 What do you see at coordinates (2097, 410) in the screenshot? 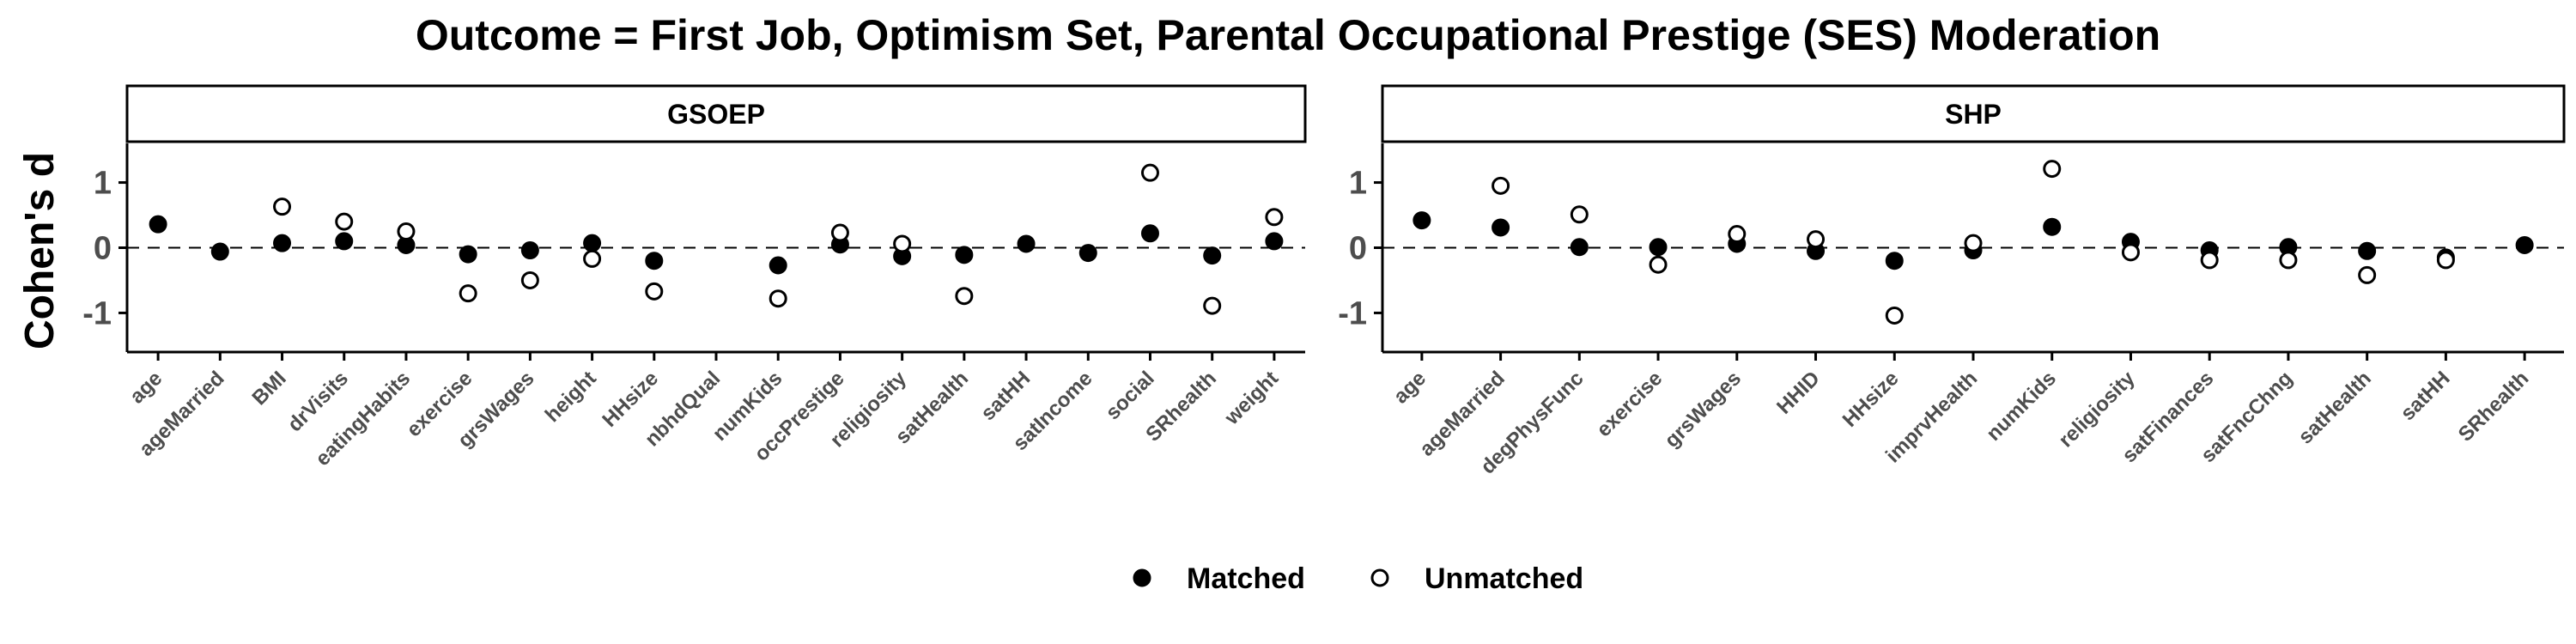
I see `x-tick-label: religiosity` at bounding box center [2097, 410].